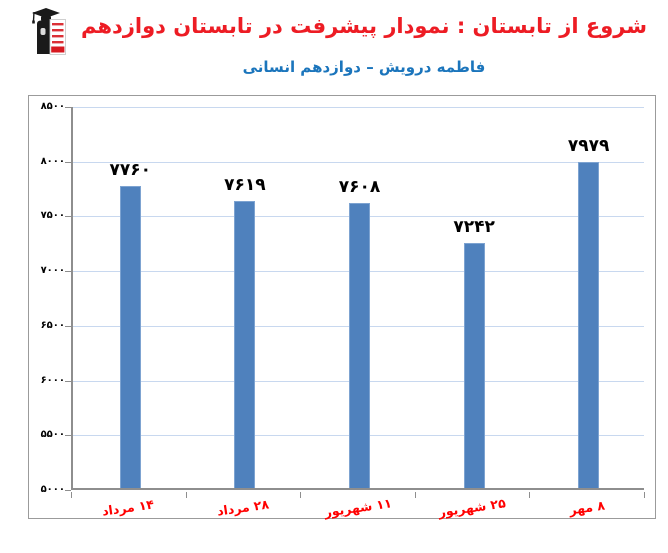  I want to click on x-axis-label: ۱۴ مرداد, so click(128, 507).